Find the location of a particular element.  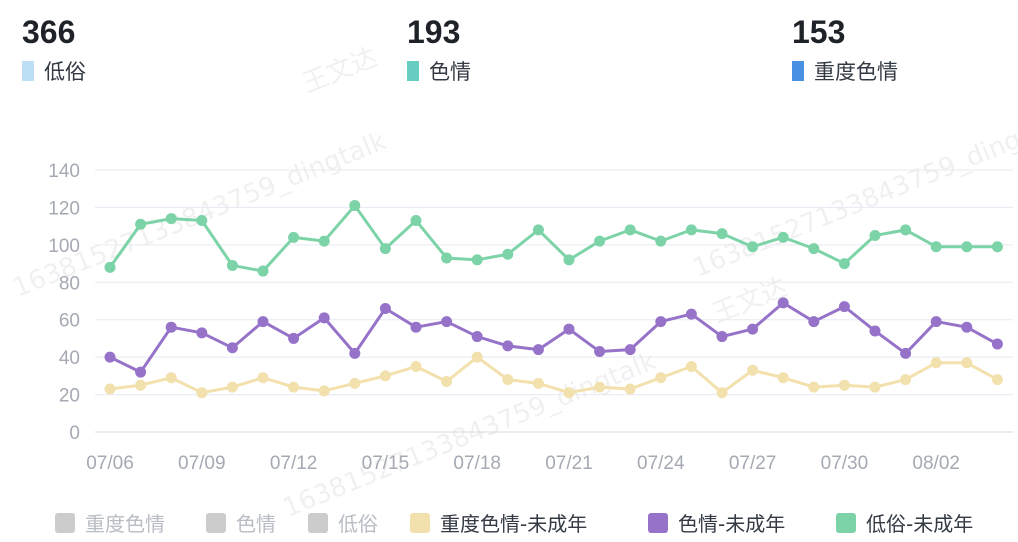

y-tick-label: 140 is located at coordinates (64, 171).